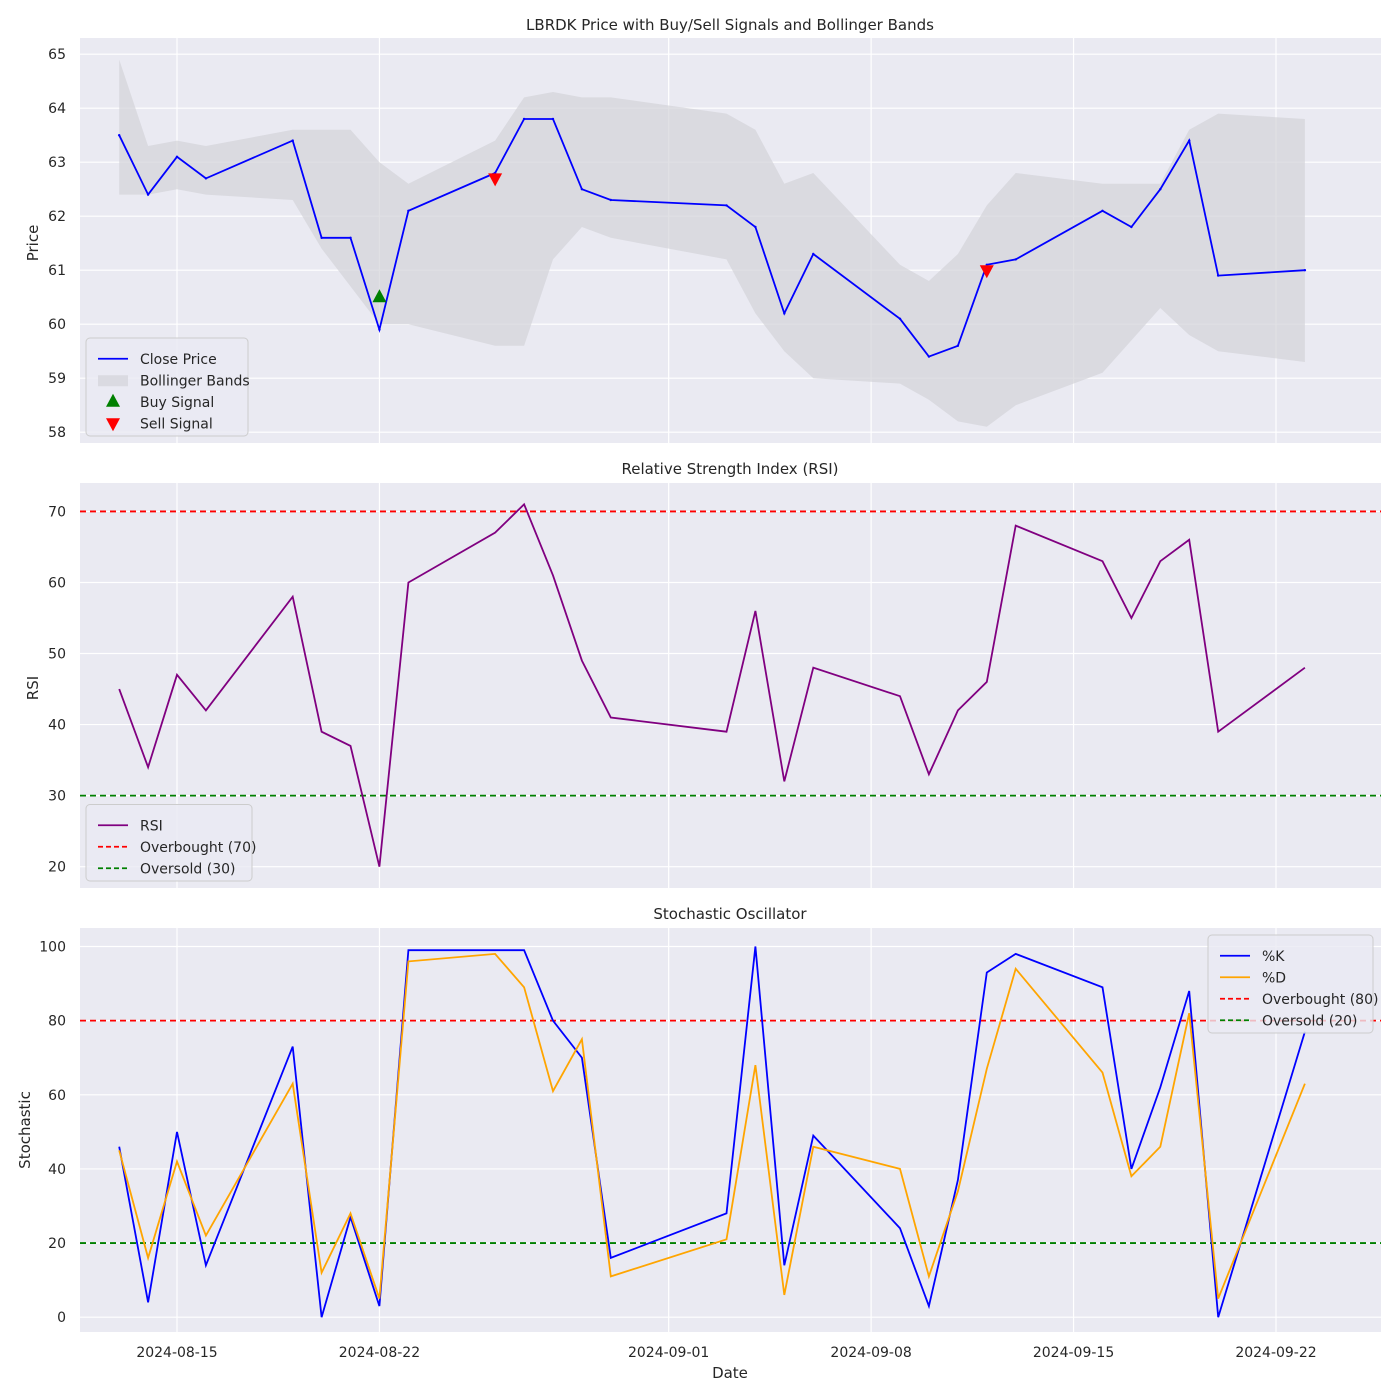 Image resolution: width=1400 pixels, height=1400 pixels. I want to click on y-tick-label: 63, so click(57, 163).